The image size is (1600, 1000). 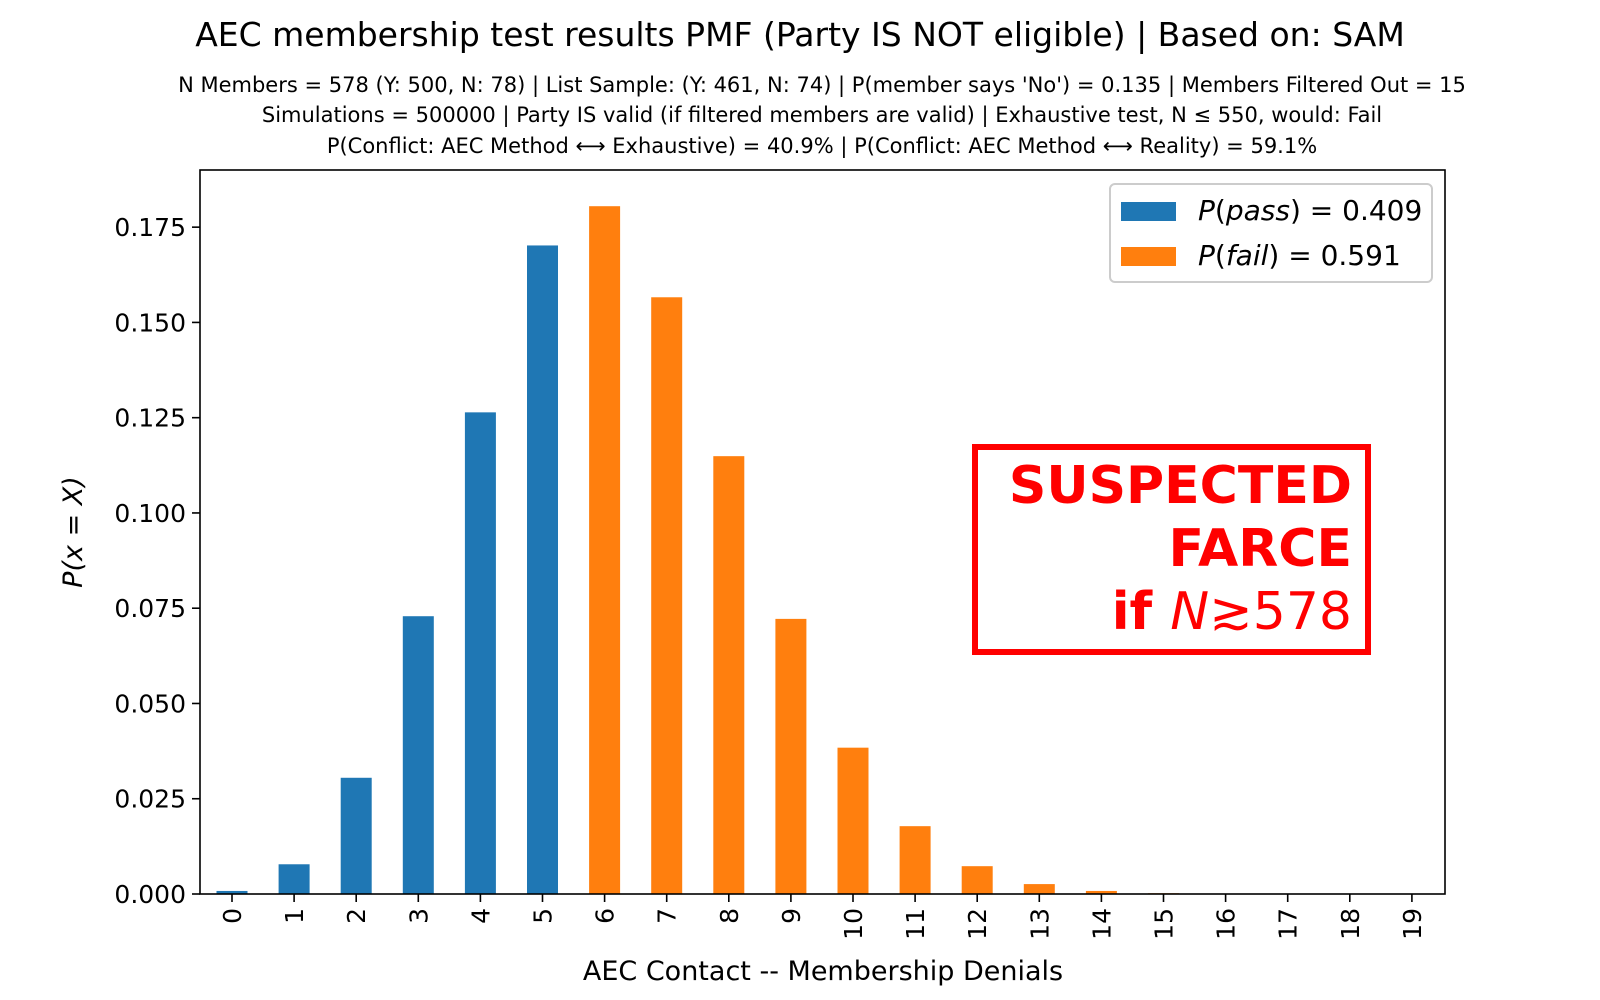 I want to click on y-tick-label: 0.000, so click(x=150, y=894).